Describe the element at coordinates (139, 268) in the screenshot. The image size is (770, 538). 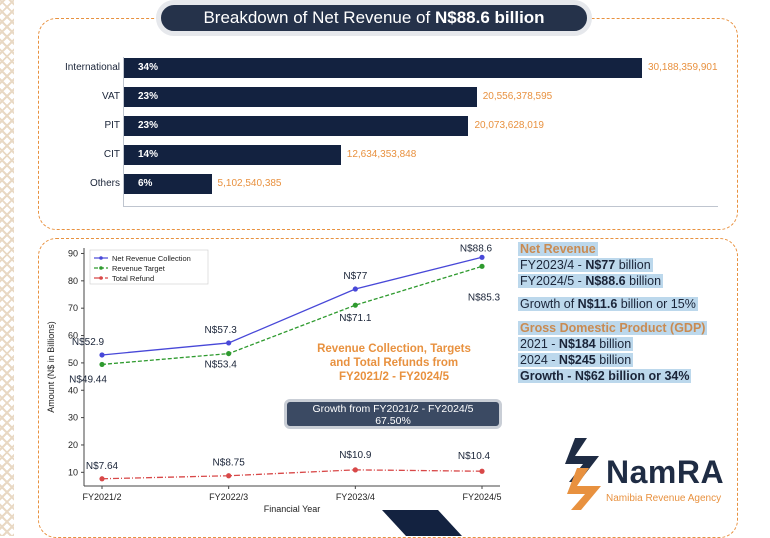
I see `legend-label: Revenue Target` at that location.